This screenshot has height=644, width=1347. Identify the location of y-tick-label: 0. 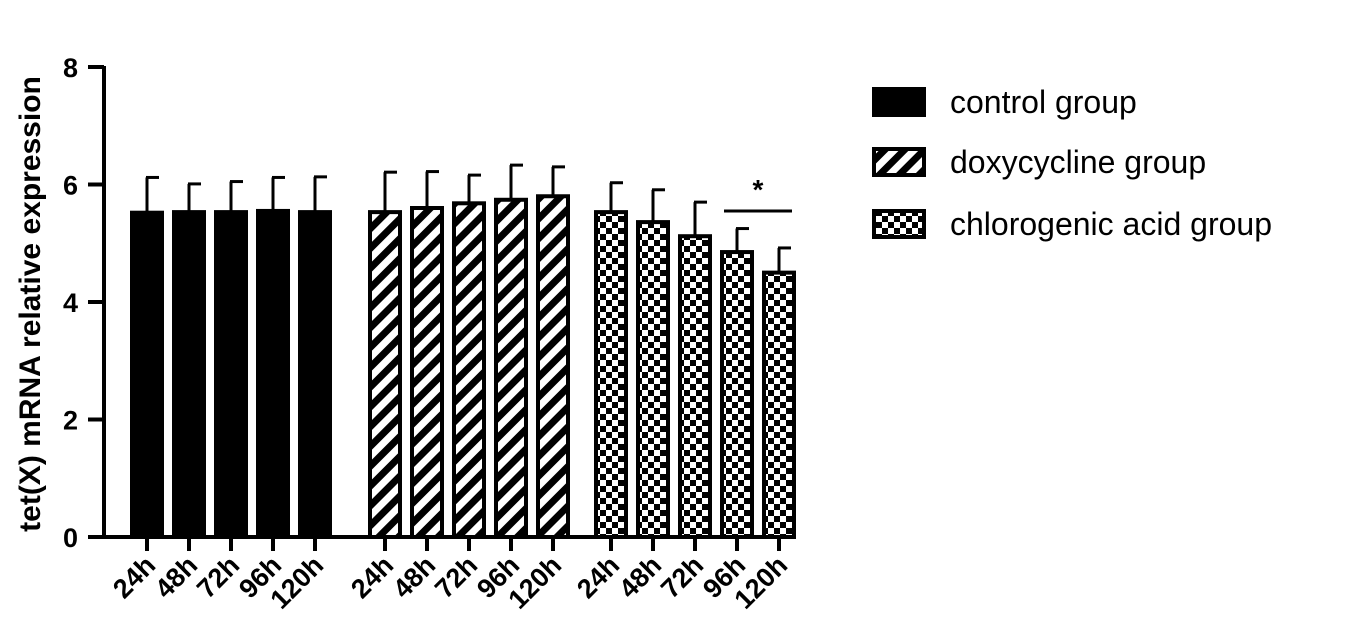
(70, 538).